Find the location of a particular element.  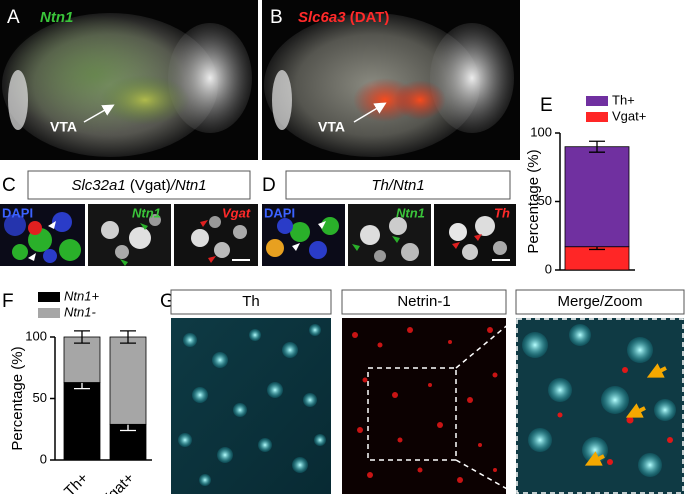

panel-a: A Ntn1 VTA is located at coordinates (129, 80).